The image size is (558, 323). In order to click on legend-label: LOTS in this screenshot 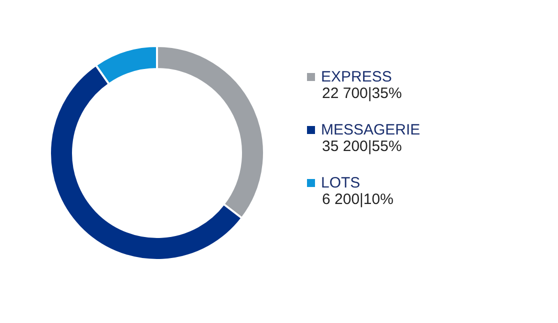, I will do `click(340, 183)`.